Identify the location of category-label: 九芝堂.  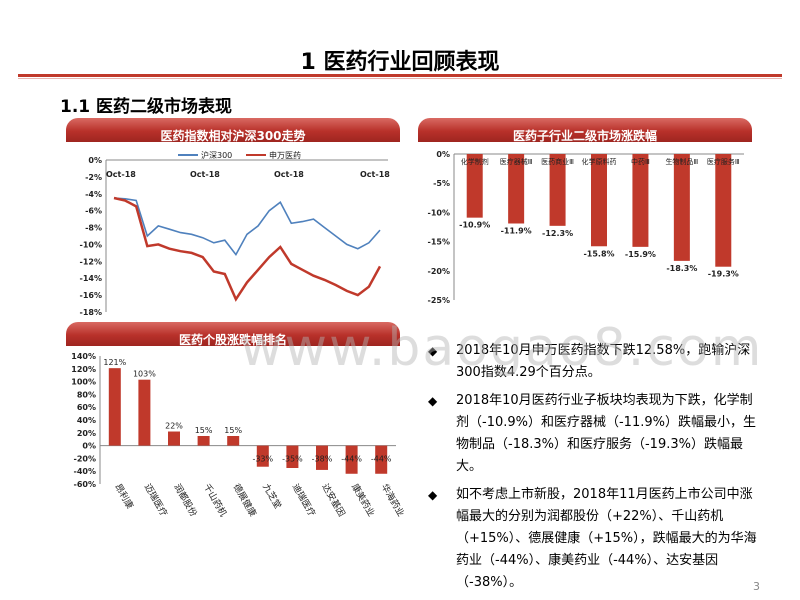
(272, 496).